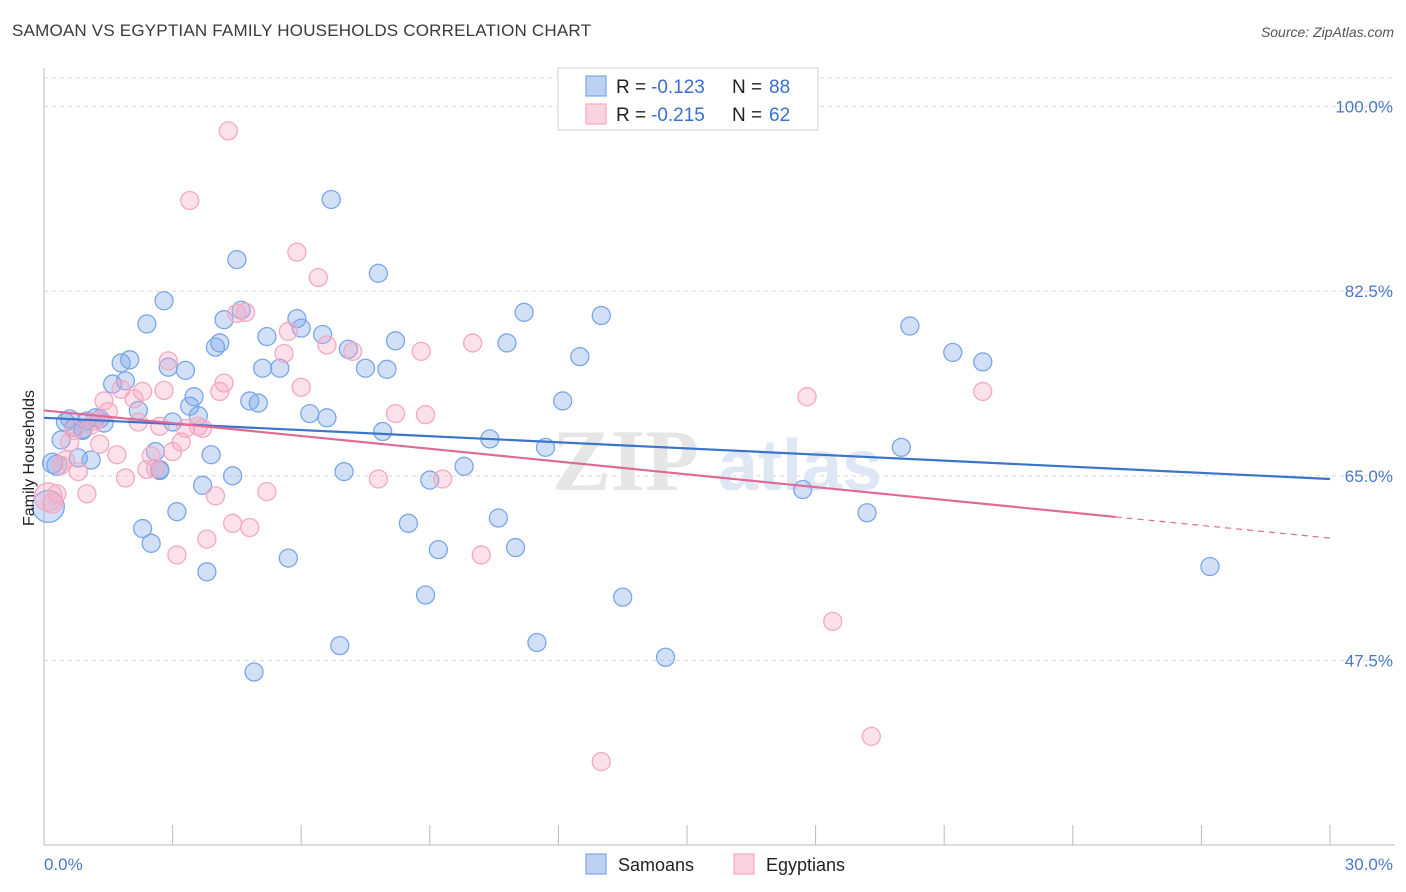 This screenshot has width=1406, height=892. I want to click on egyptians-trend-line, so click(579, 464).